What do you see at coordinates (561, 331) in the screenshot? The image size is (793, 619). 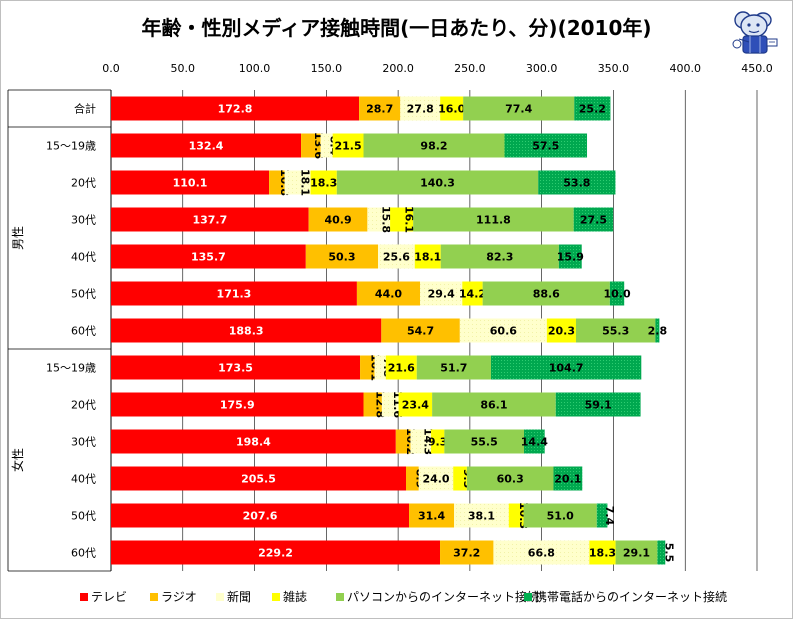 I see `data-label: 20.3` at bounding box center [561, 331].